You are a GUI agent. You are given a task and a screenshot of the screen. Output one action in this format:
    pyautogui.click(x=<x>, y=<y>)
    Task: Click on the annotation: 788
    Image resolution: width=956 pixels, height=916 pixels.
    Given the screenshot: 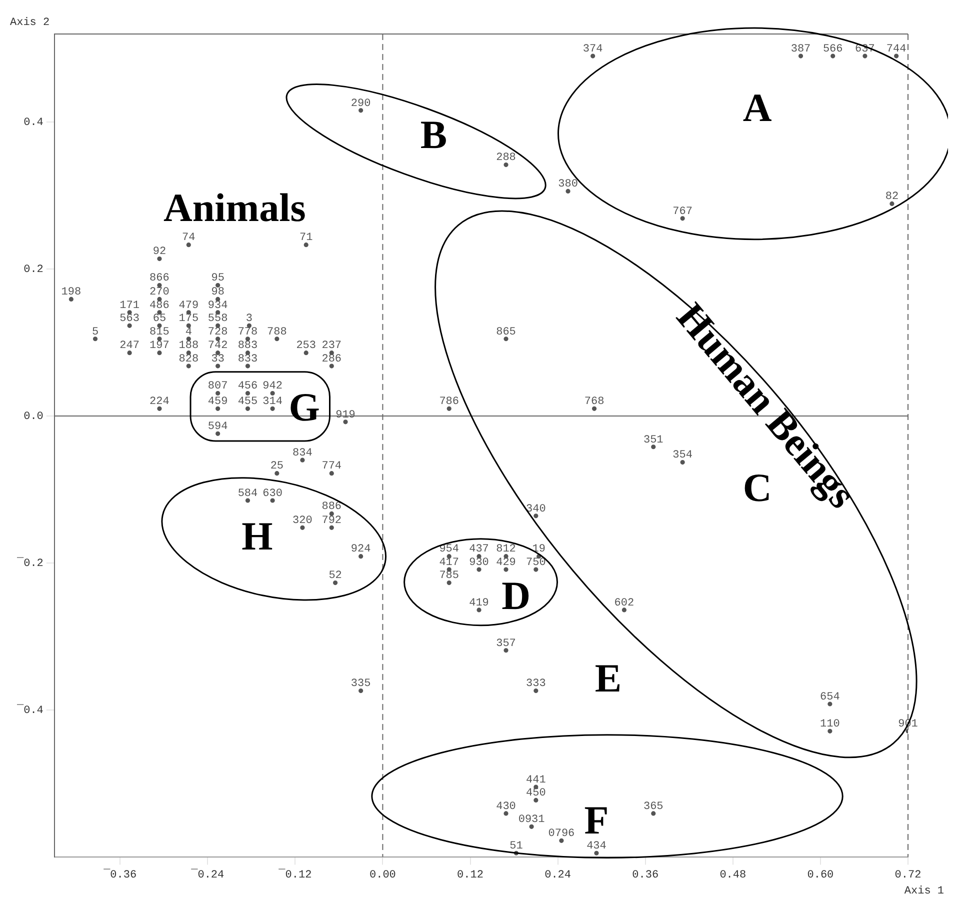 What is the action you would take?
    pyautogui.click(x=277, y=332)
    